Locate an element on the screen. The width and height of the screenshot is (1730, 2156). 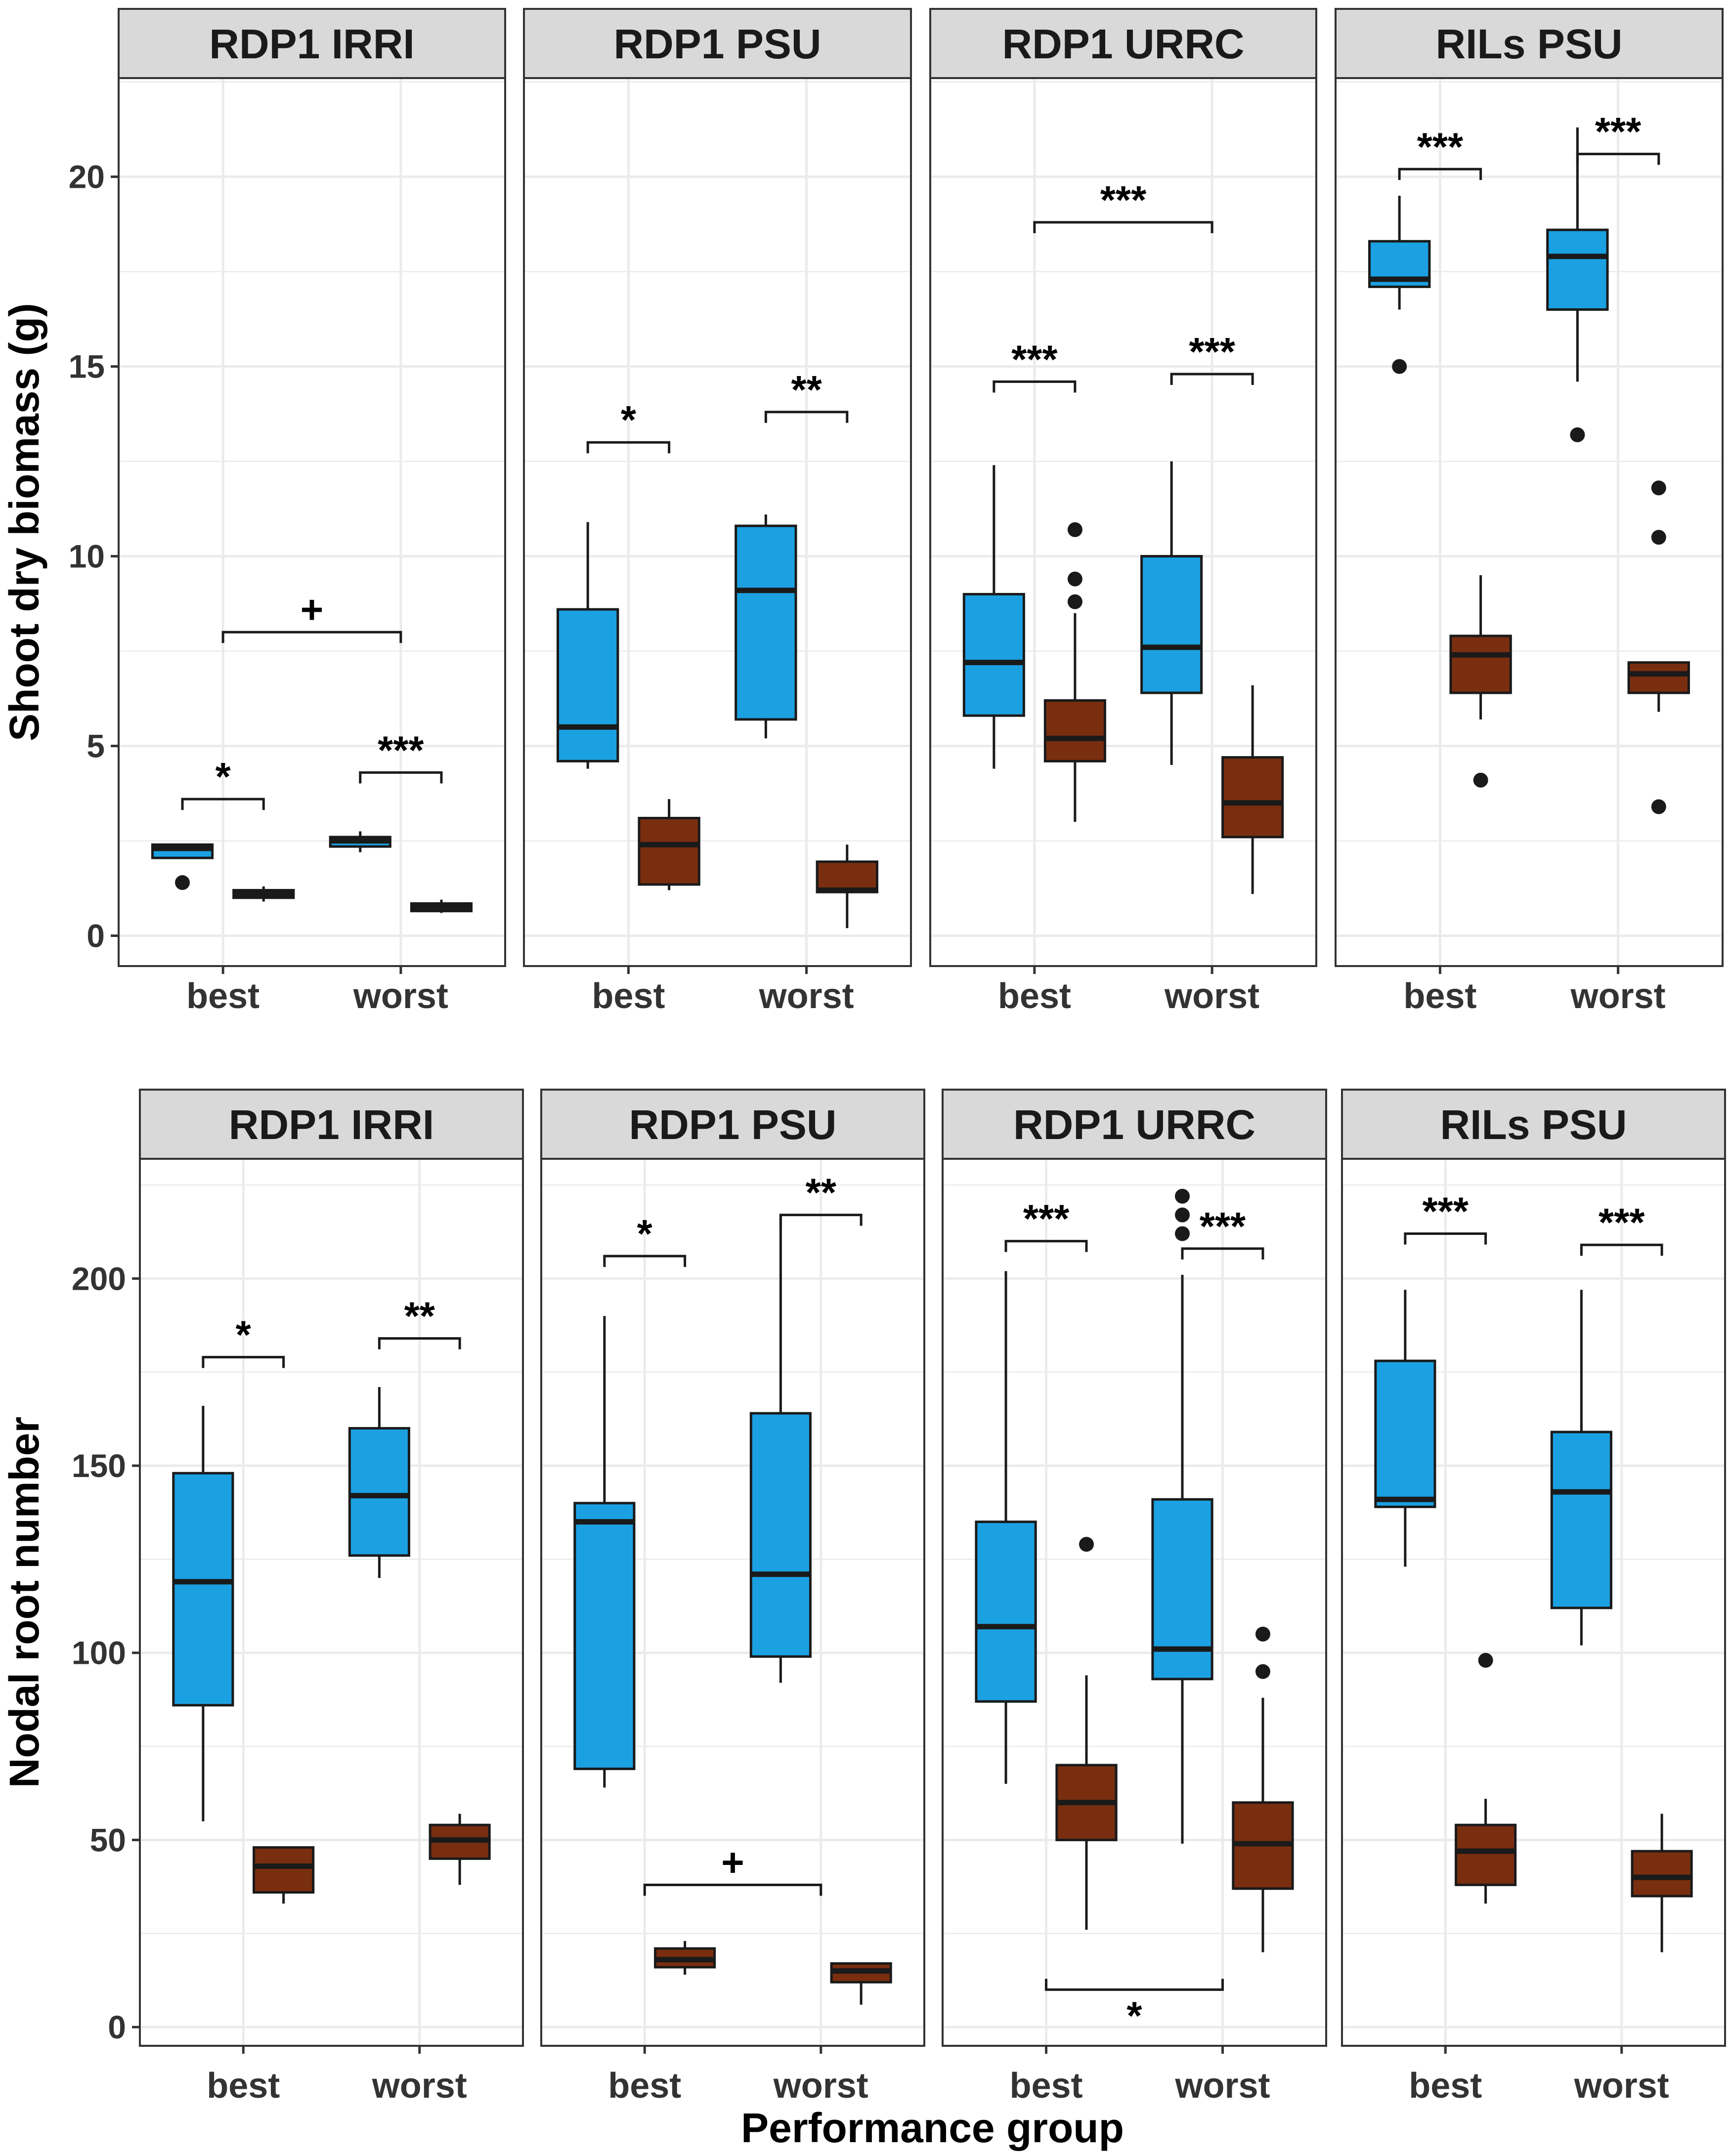
root-rdp1-irri-best-blue-box is located at coordinates (203, 1589).